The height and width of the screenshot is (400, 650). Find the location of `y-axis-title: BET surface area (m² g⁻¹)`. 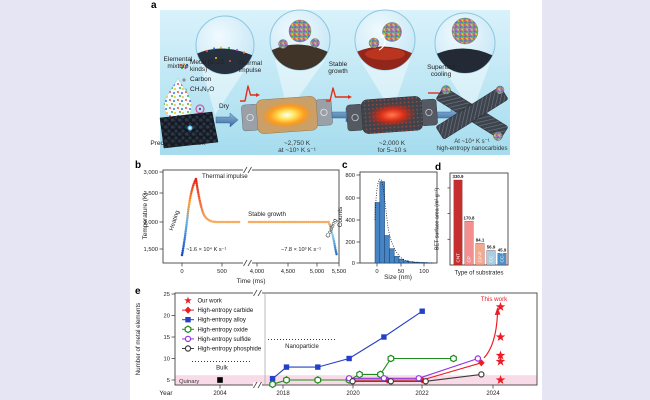

y-axis-title: BET surface area (m² g⁻¹) is located at coordinates (438, 219).